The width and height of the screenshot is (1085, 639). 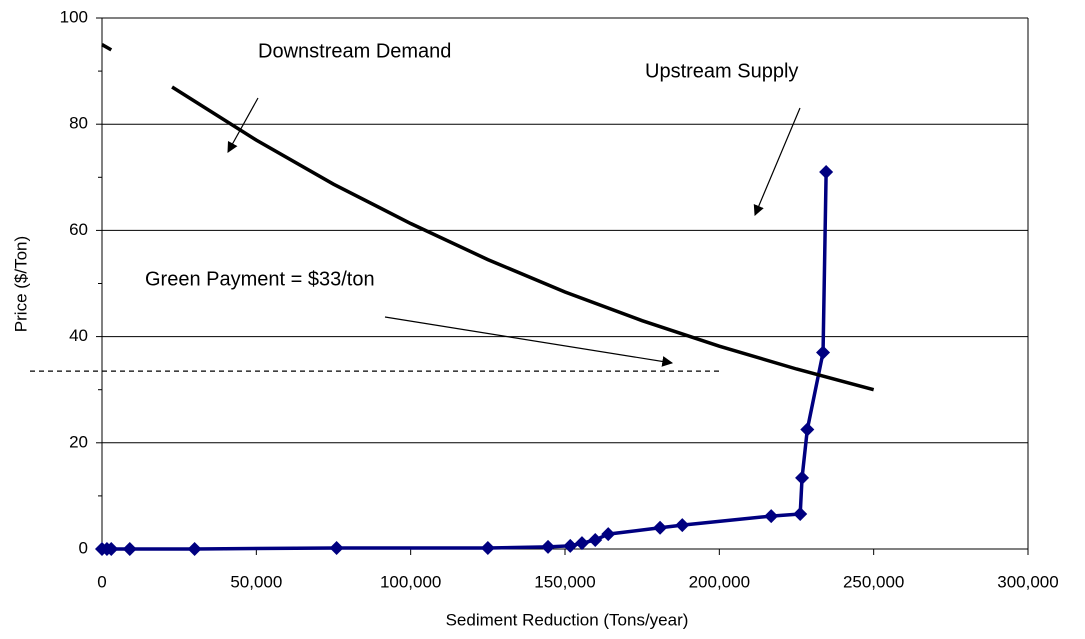 What do you see at coordinates (20, 284) in the screenshot?
I see `y-axis-label: Price ($/Ton)` at bounding box center [20, 284].